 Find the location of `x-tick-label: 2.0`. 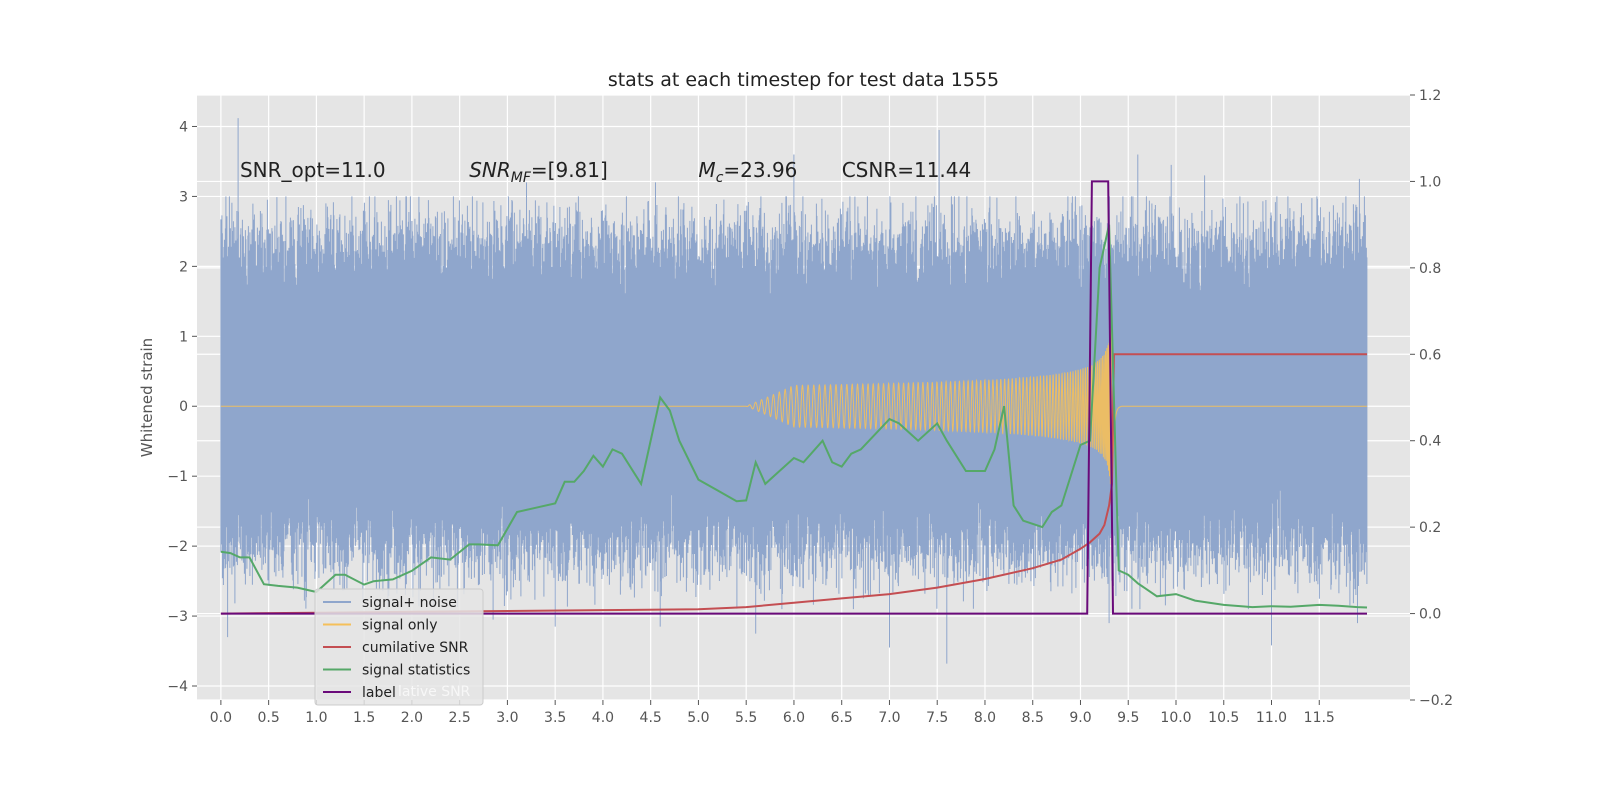

x-tick-label: 2.0 is located at coordinates (412, 718).